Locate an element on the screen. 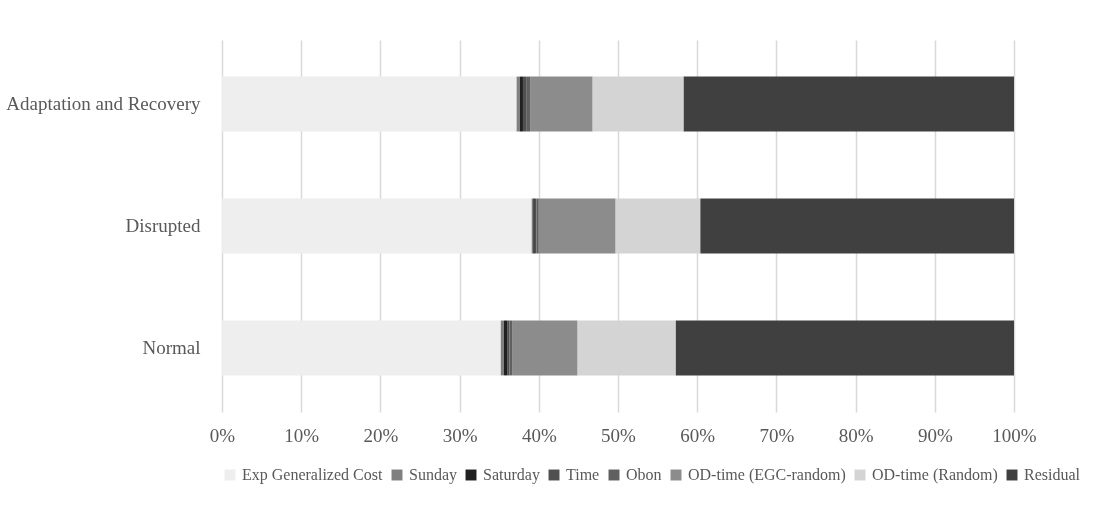  y-tick-label: Adaptation and Recovery is located at coordinates (103, 104).